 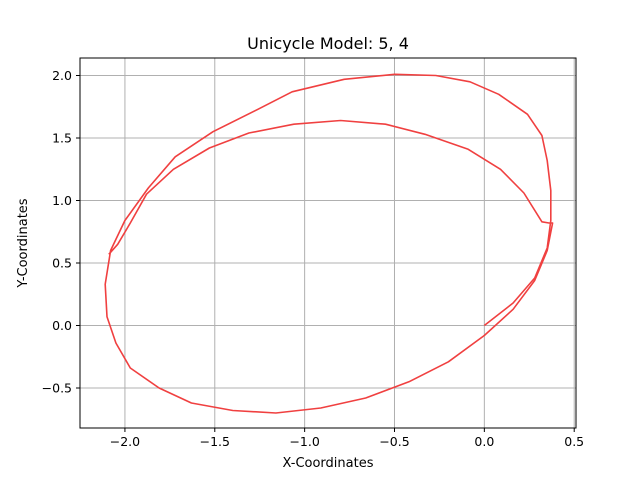 I want to click on y-axis-label: Y-Coordinates, so click(x=23, y=243).